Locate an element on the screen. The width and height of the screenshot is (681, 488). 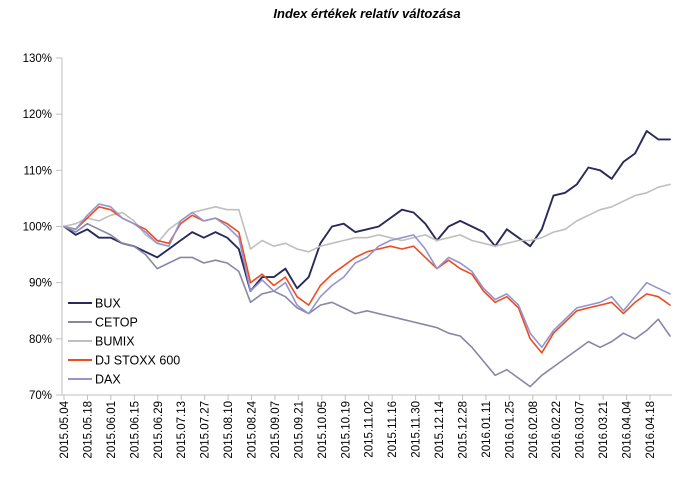
legend-label: BUX is located at coordinates (108, 304).